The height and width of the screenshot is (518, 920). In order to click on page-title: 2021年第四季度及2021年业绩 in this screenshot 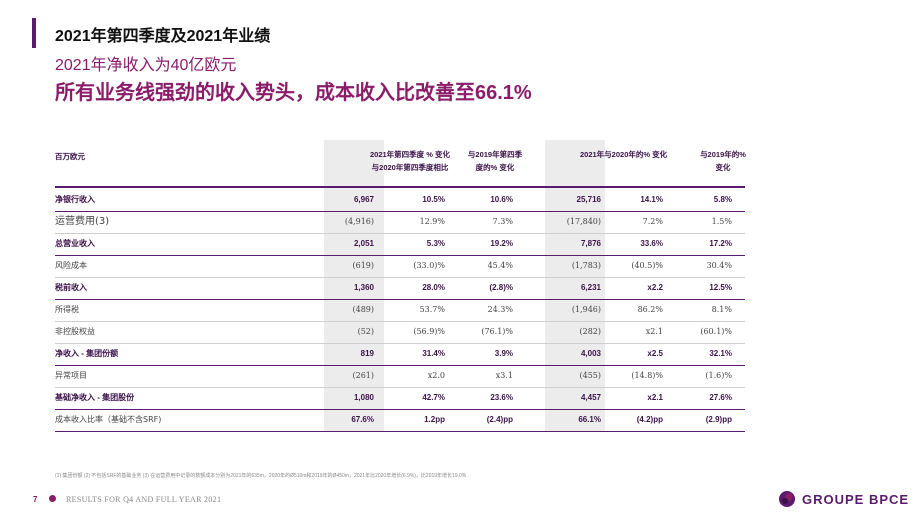, I will do `click(163, 36)`.